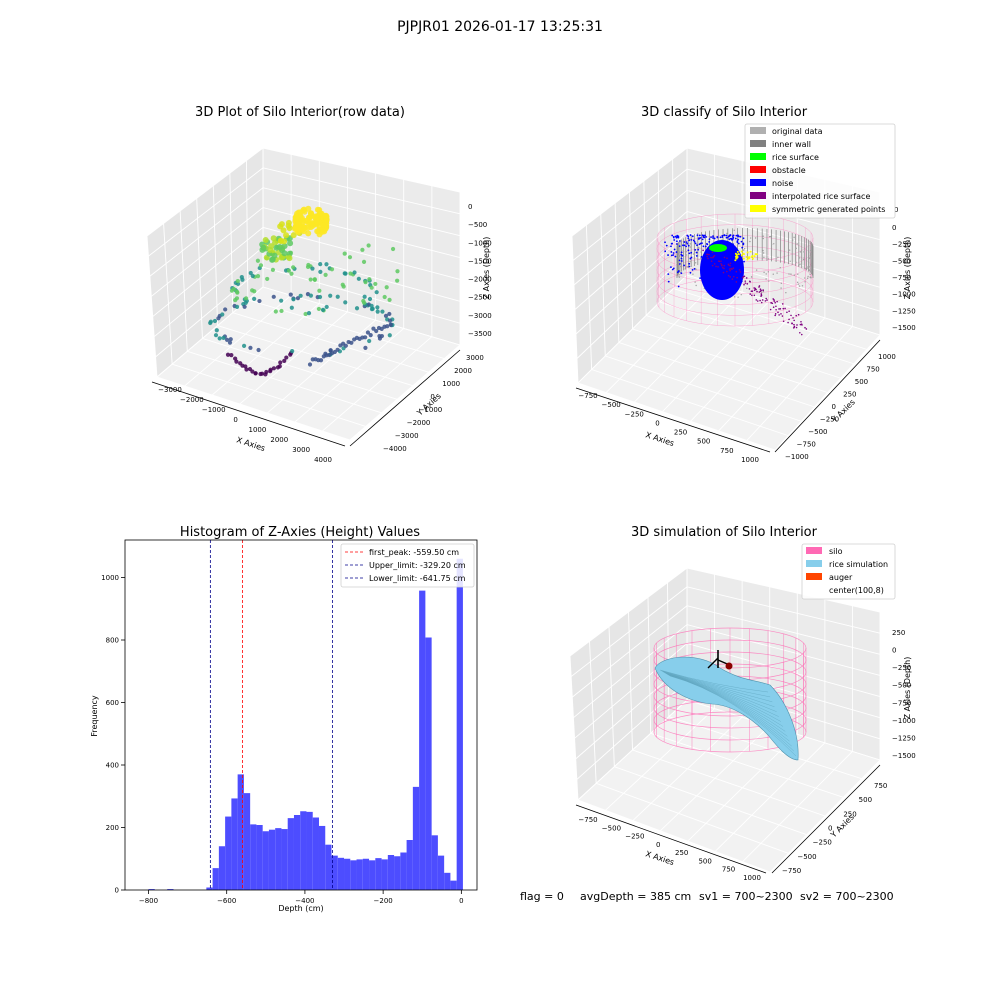  Describe the element at coordinates (94, 716) in the screenshot. I see `hist-ylabel: Frequency` at that location.